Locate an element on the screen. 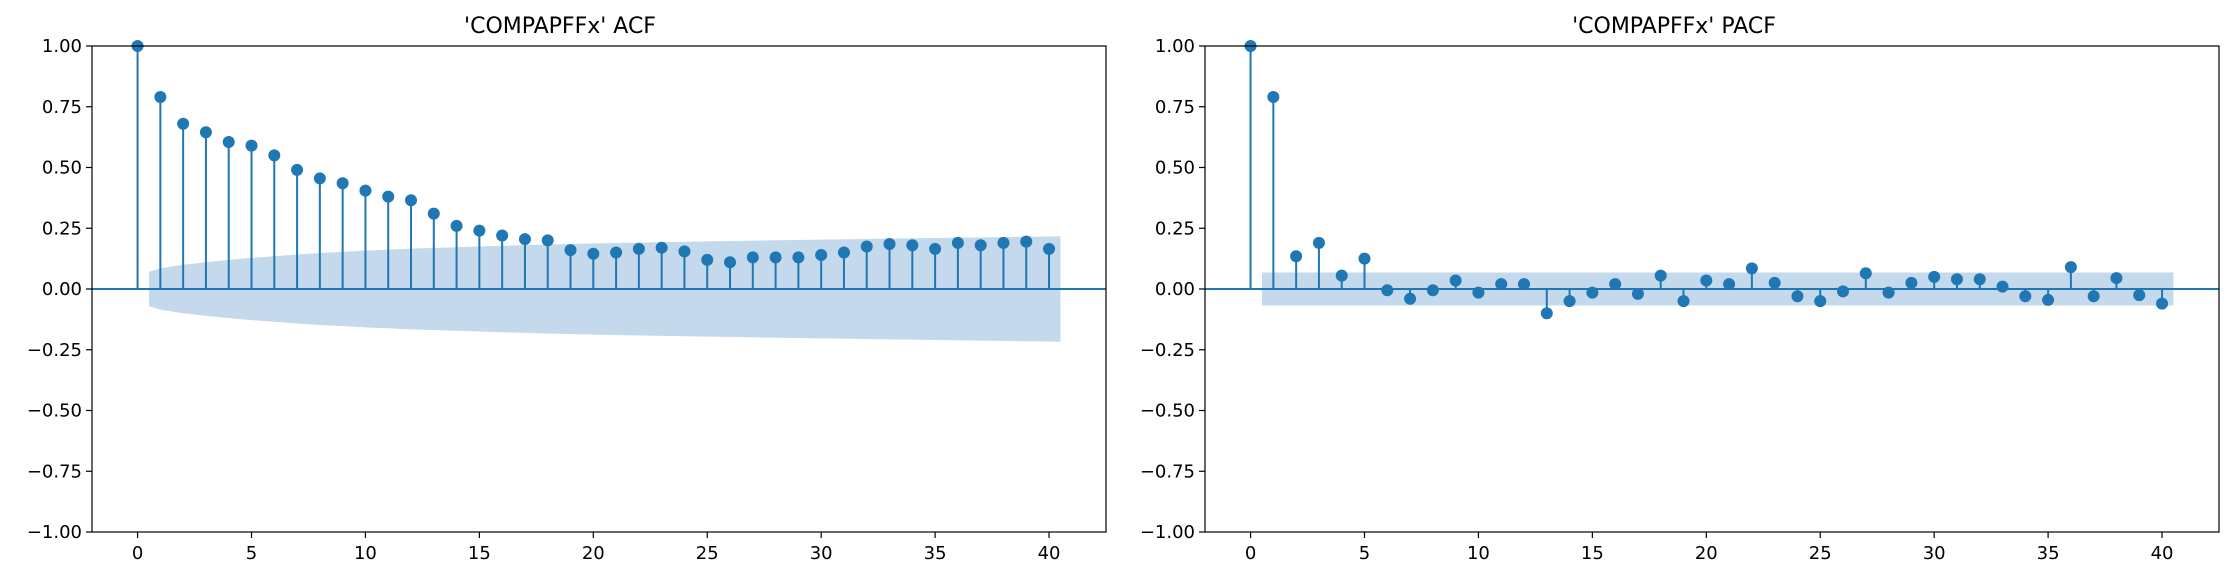 The height and width of the screenshot is (582, 2235). acf-y-tick-label: −0.75 is located at coordinates (54, 471).